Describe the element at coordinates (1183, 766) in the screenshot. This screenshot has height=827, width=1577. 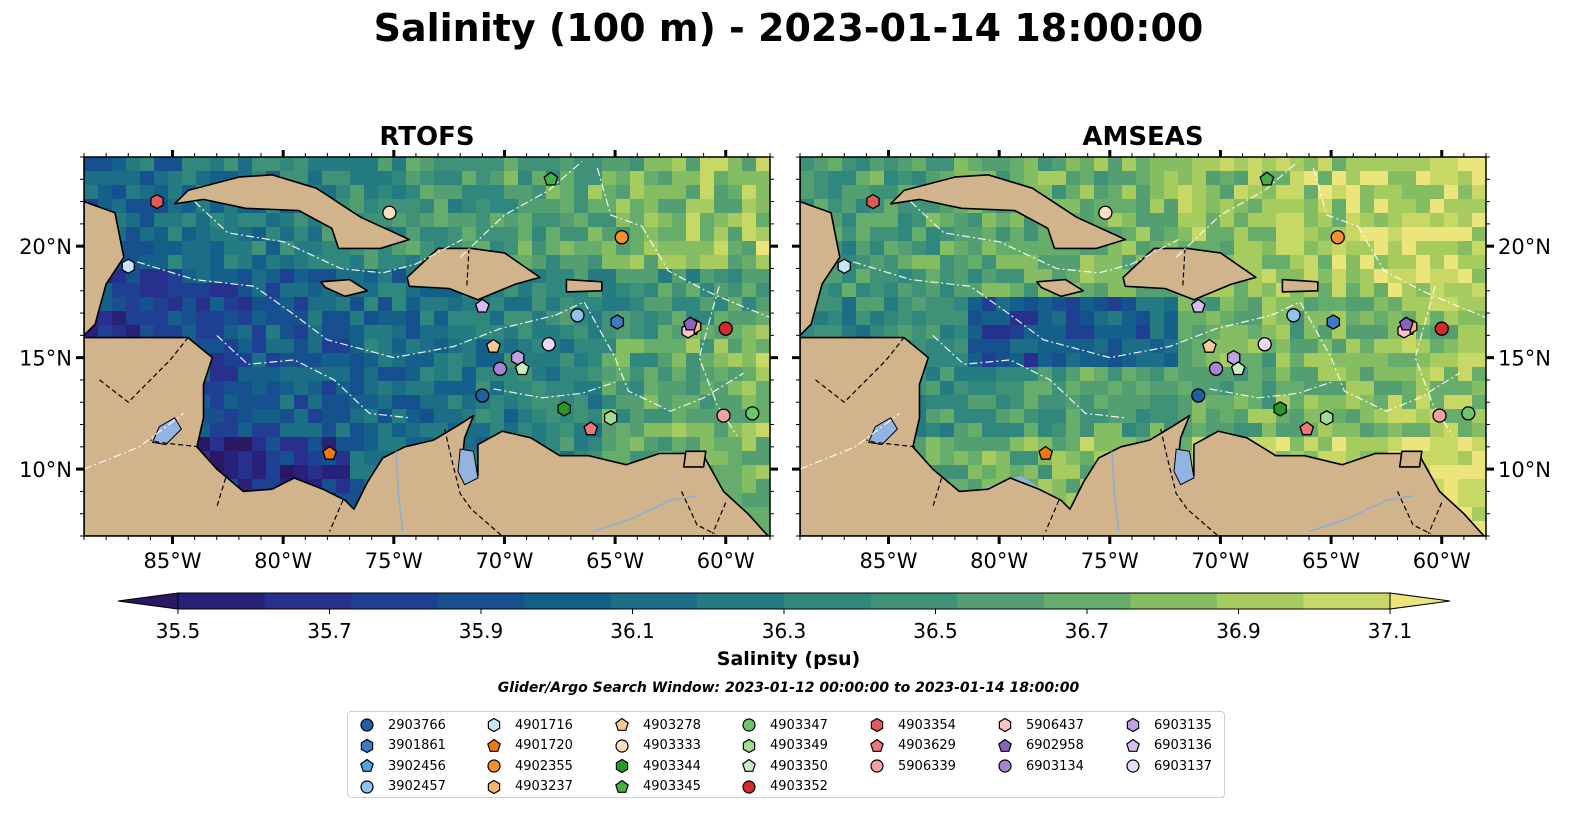
I see `legend-label: 6903137` at that location.